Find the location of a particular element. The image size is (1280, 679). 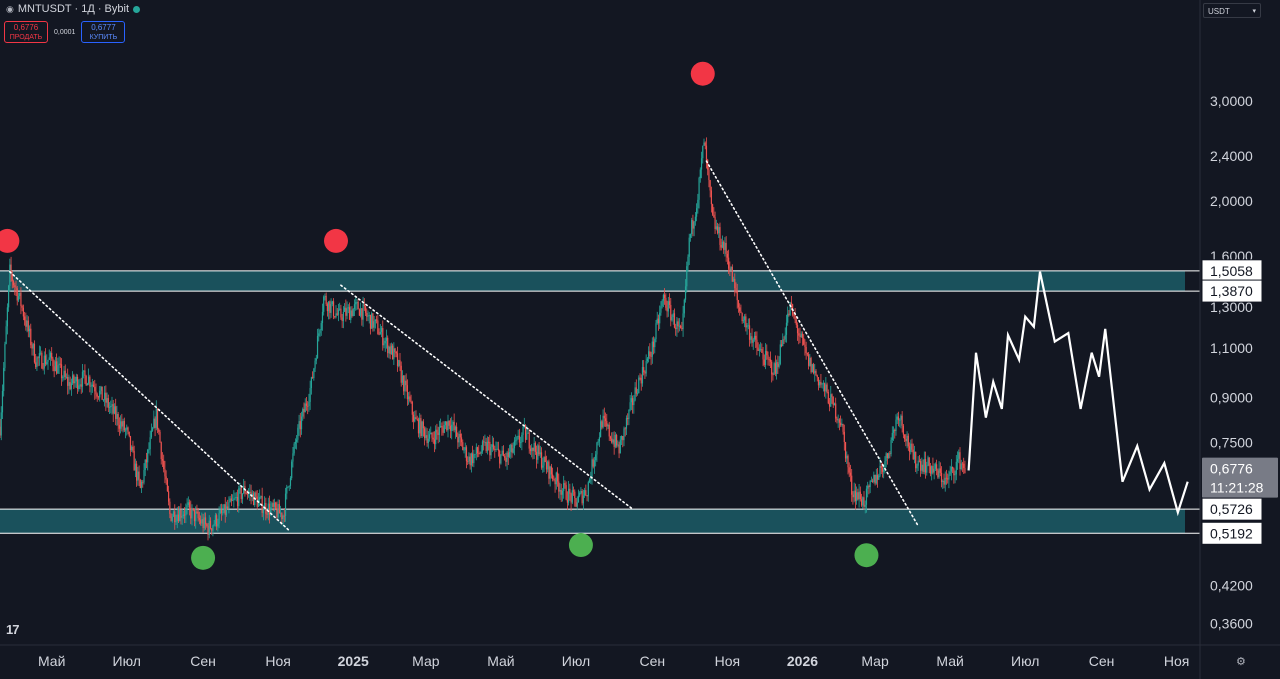

projection-path is located at coordinates (1078, 394).